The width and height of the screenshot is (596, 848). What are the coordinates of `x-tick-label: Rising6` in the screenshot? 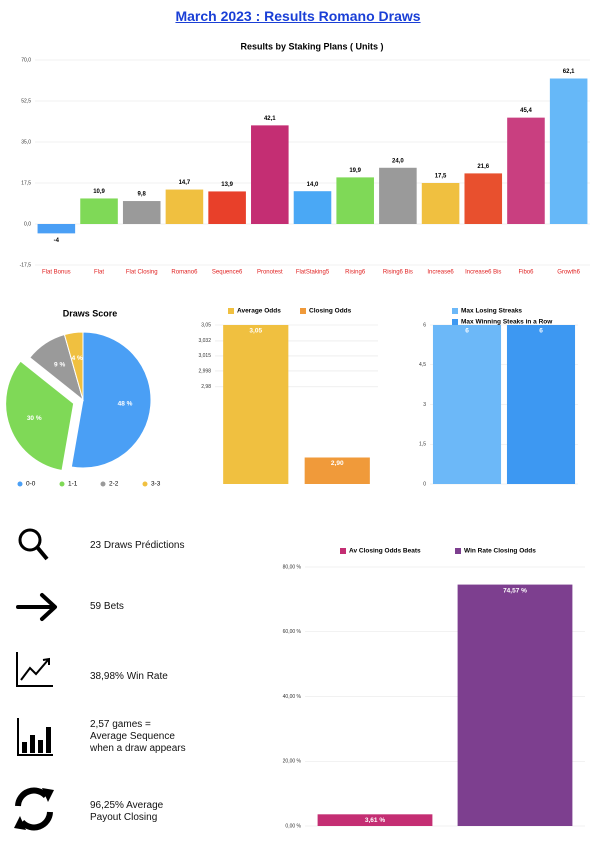 It's located at (355, 273).